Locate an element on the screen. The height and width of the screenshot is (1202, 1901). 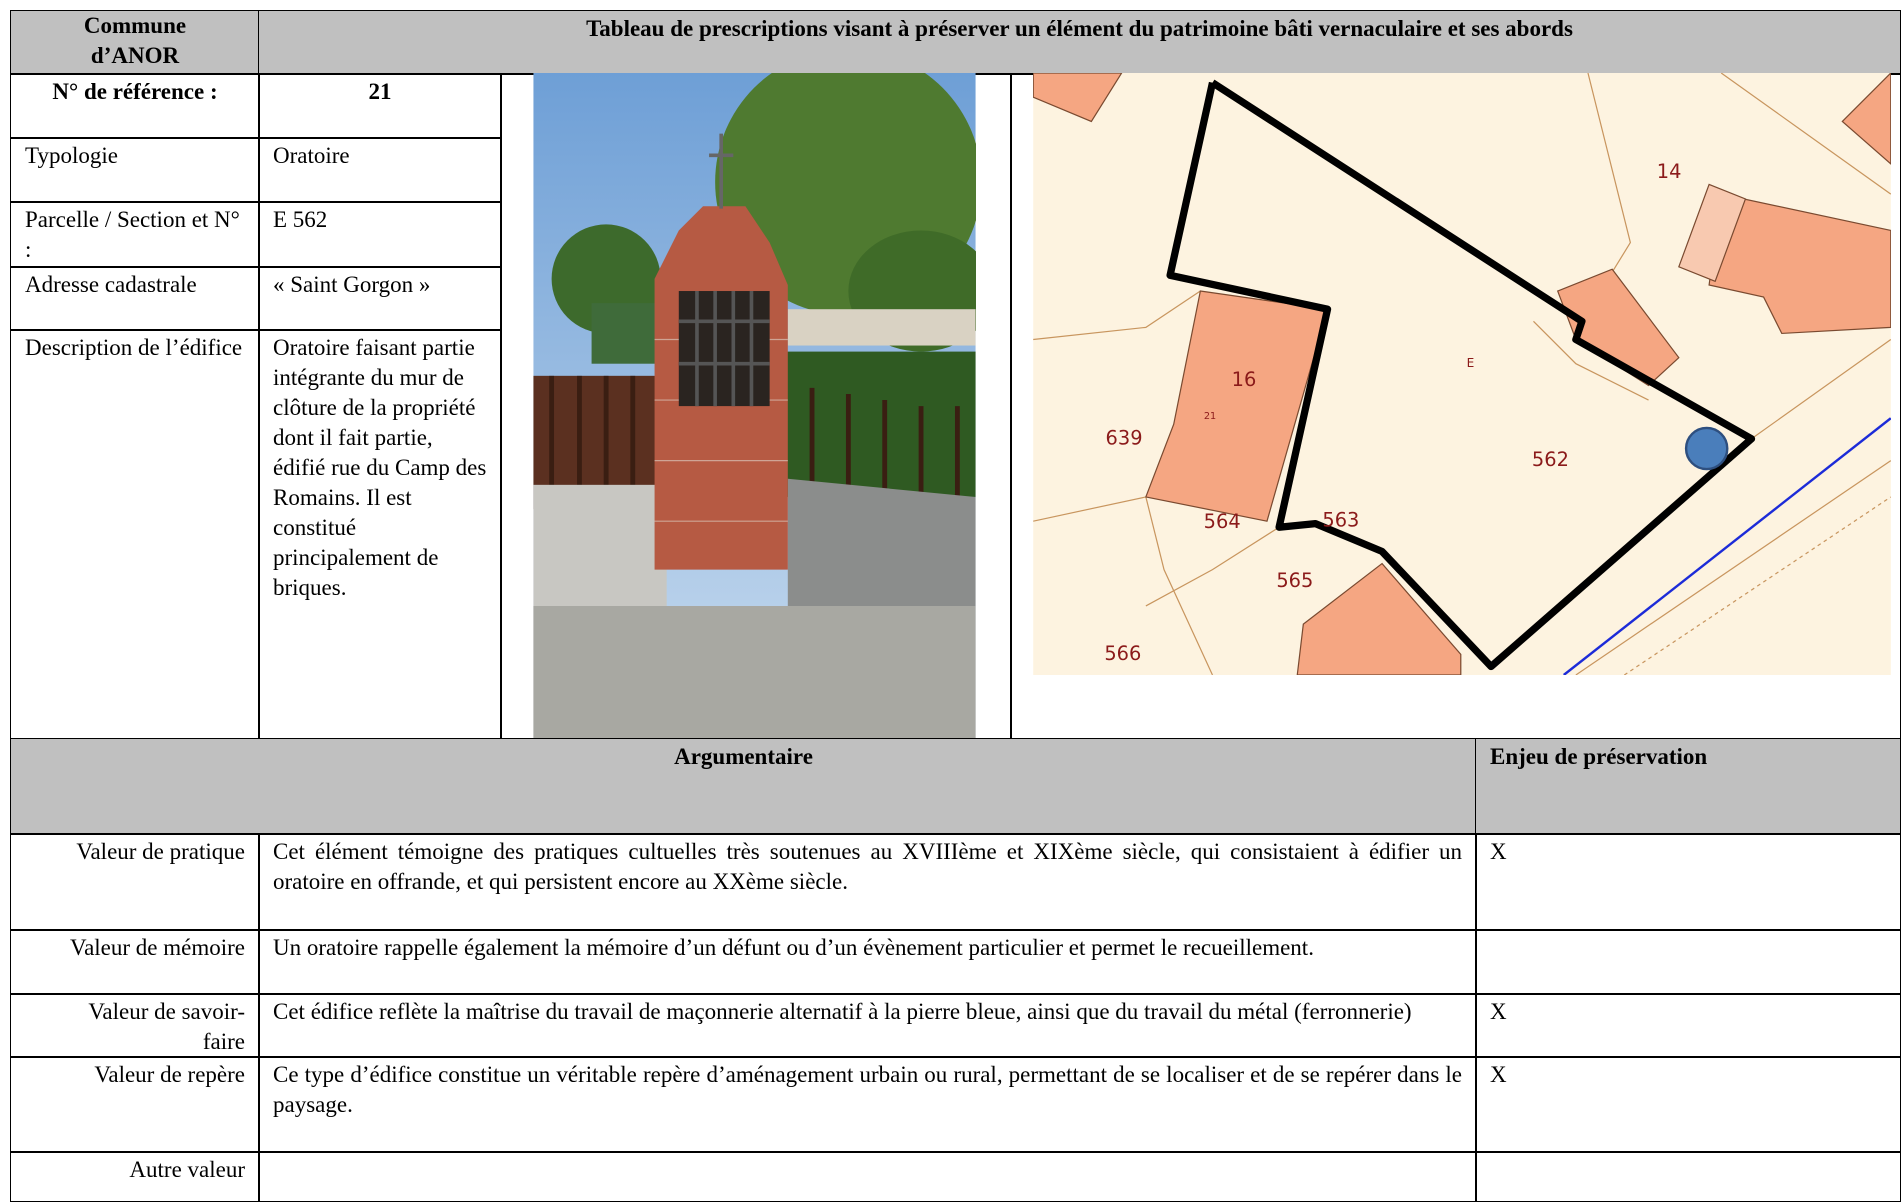
value-label: Valeur de mémoire is located at coordinates (135, 962).